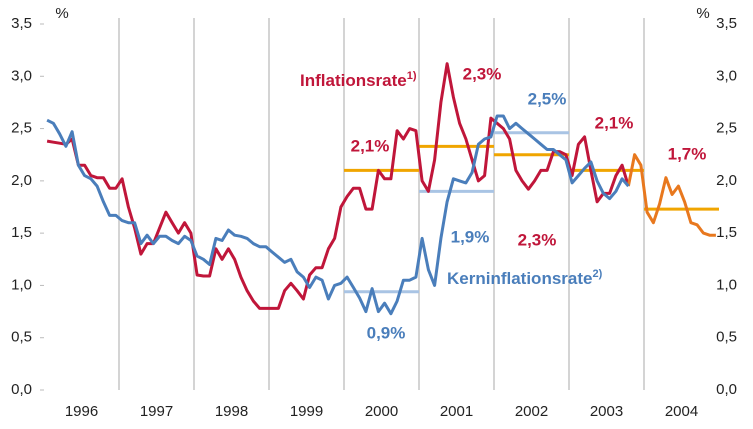 This screenshot has height=429, width=753. I want to click on average-label: 0,9%, so click(386, 332).